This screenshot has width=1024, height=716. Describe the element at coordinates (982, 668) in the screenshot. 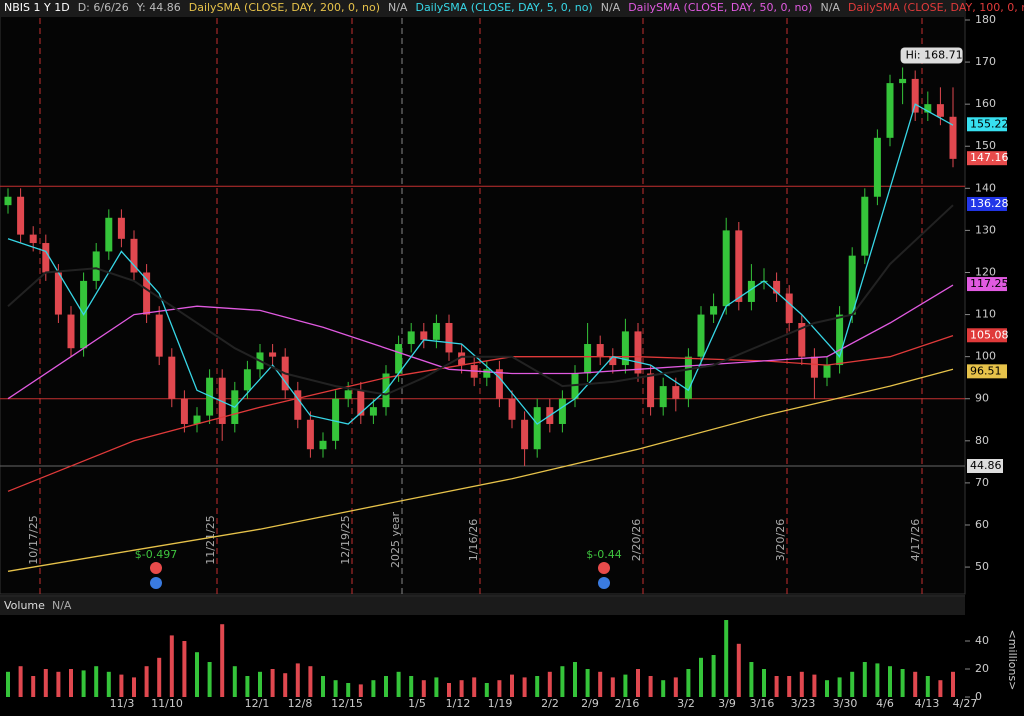

I see `volume-tick-label: 20` at that location.